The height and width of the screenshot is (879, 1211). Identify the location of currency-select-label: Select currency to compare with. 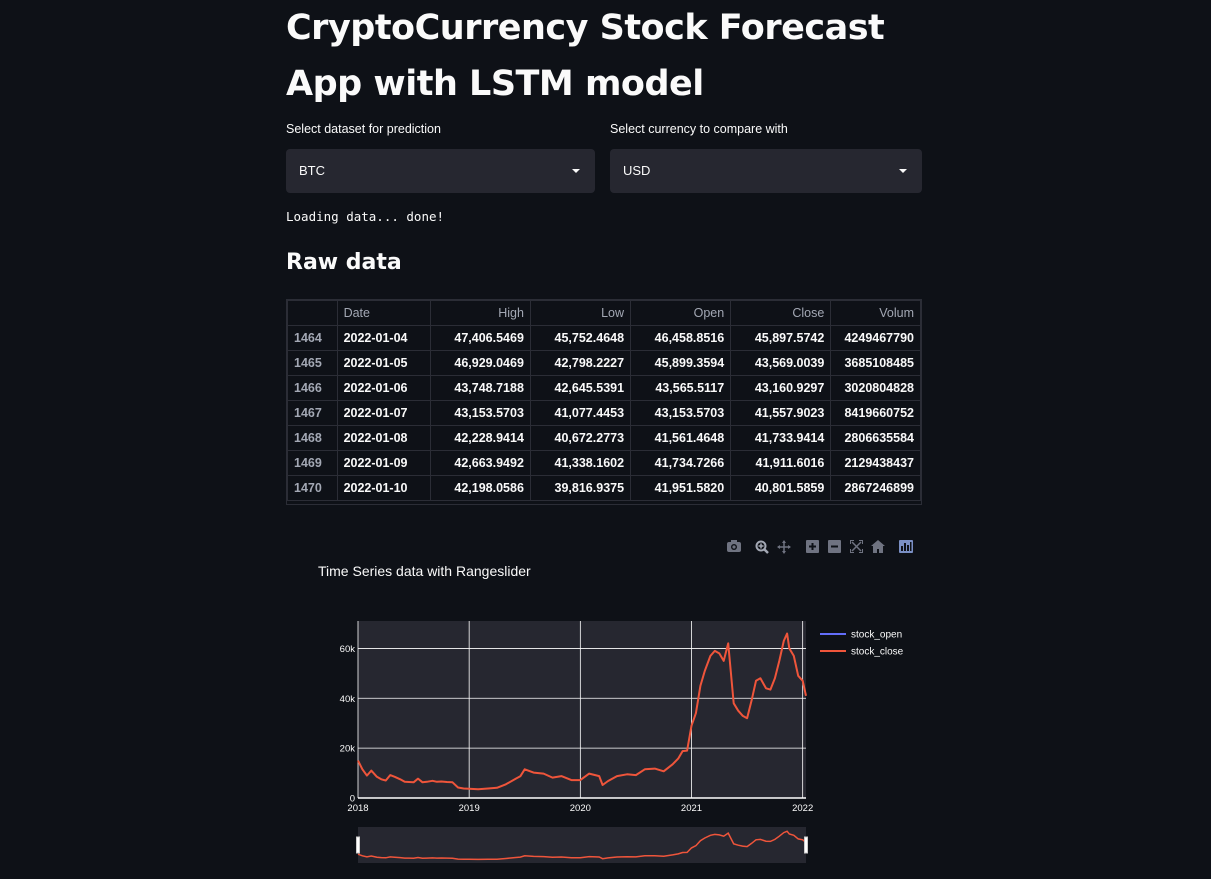
(699, 129).